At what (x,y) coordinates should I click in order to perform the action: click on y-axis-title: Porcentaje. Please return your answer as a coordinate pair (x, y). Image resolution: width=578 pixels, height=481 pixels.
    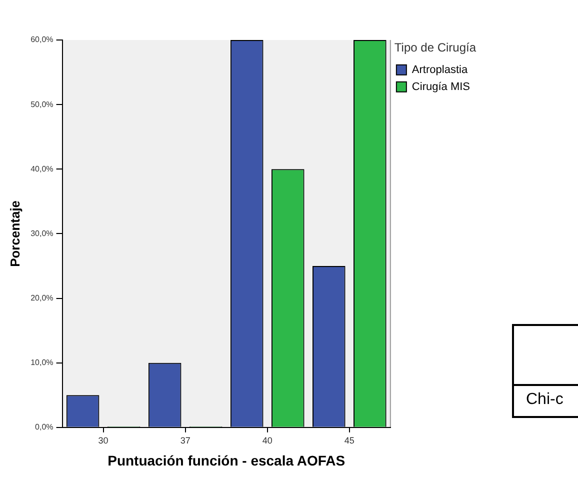
    Looking at the image, I should click on (14, 233).